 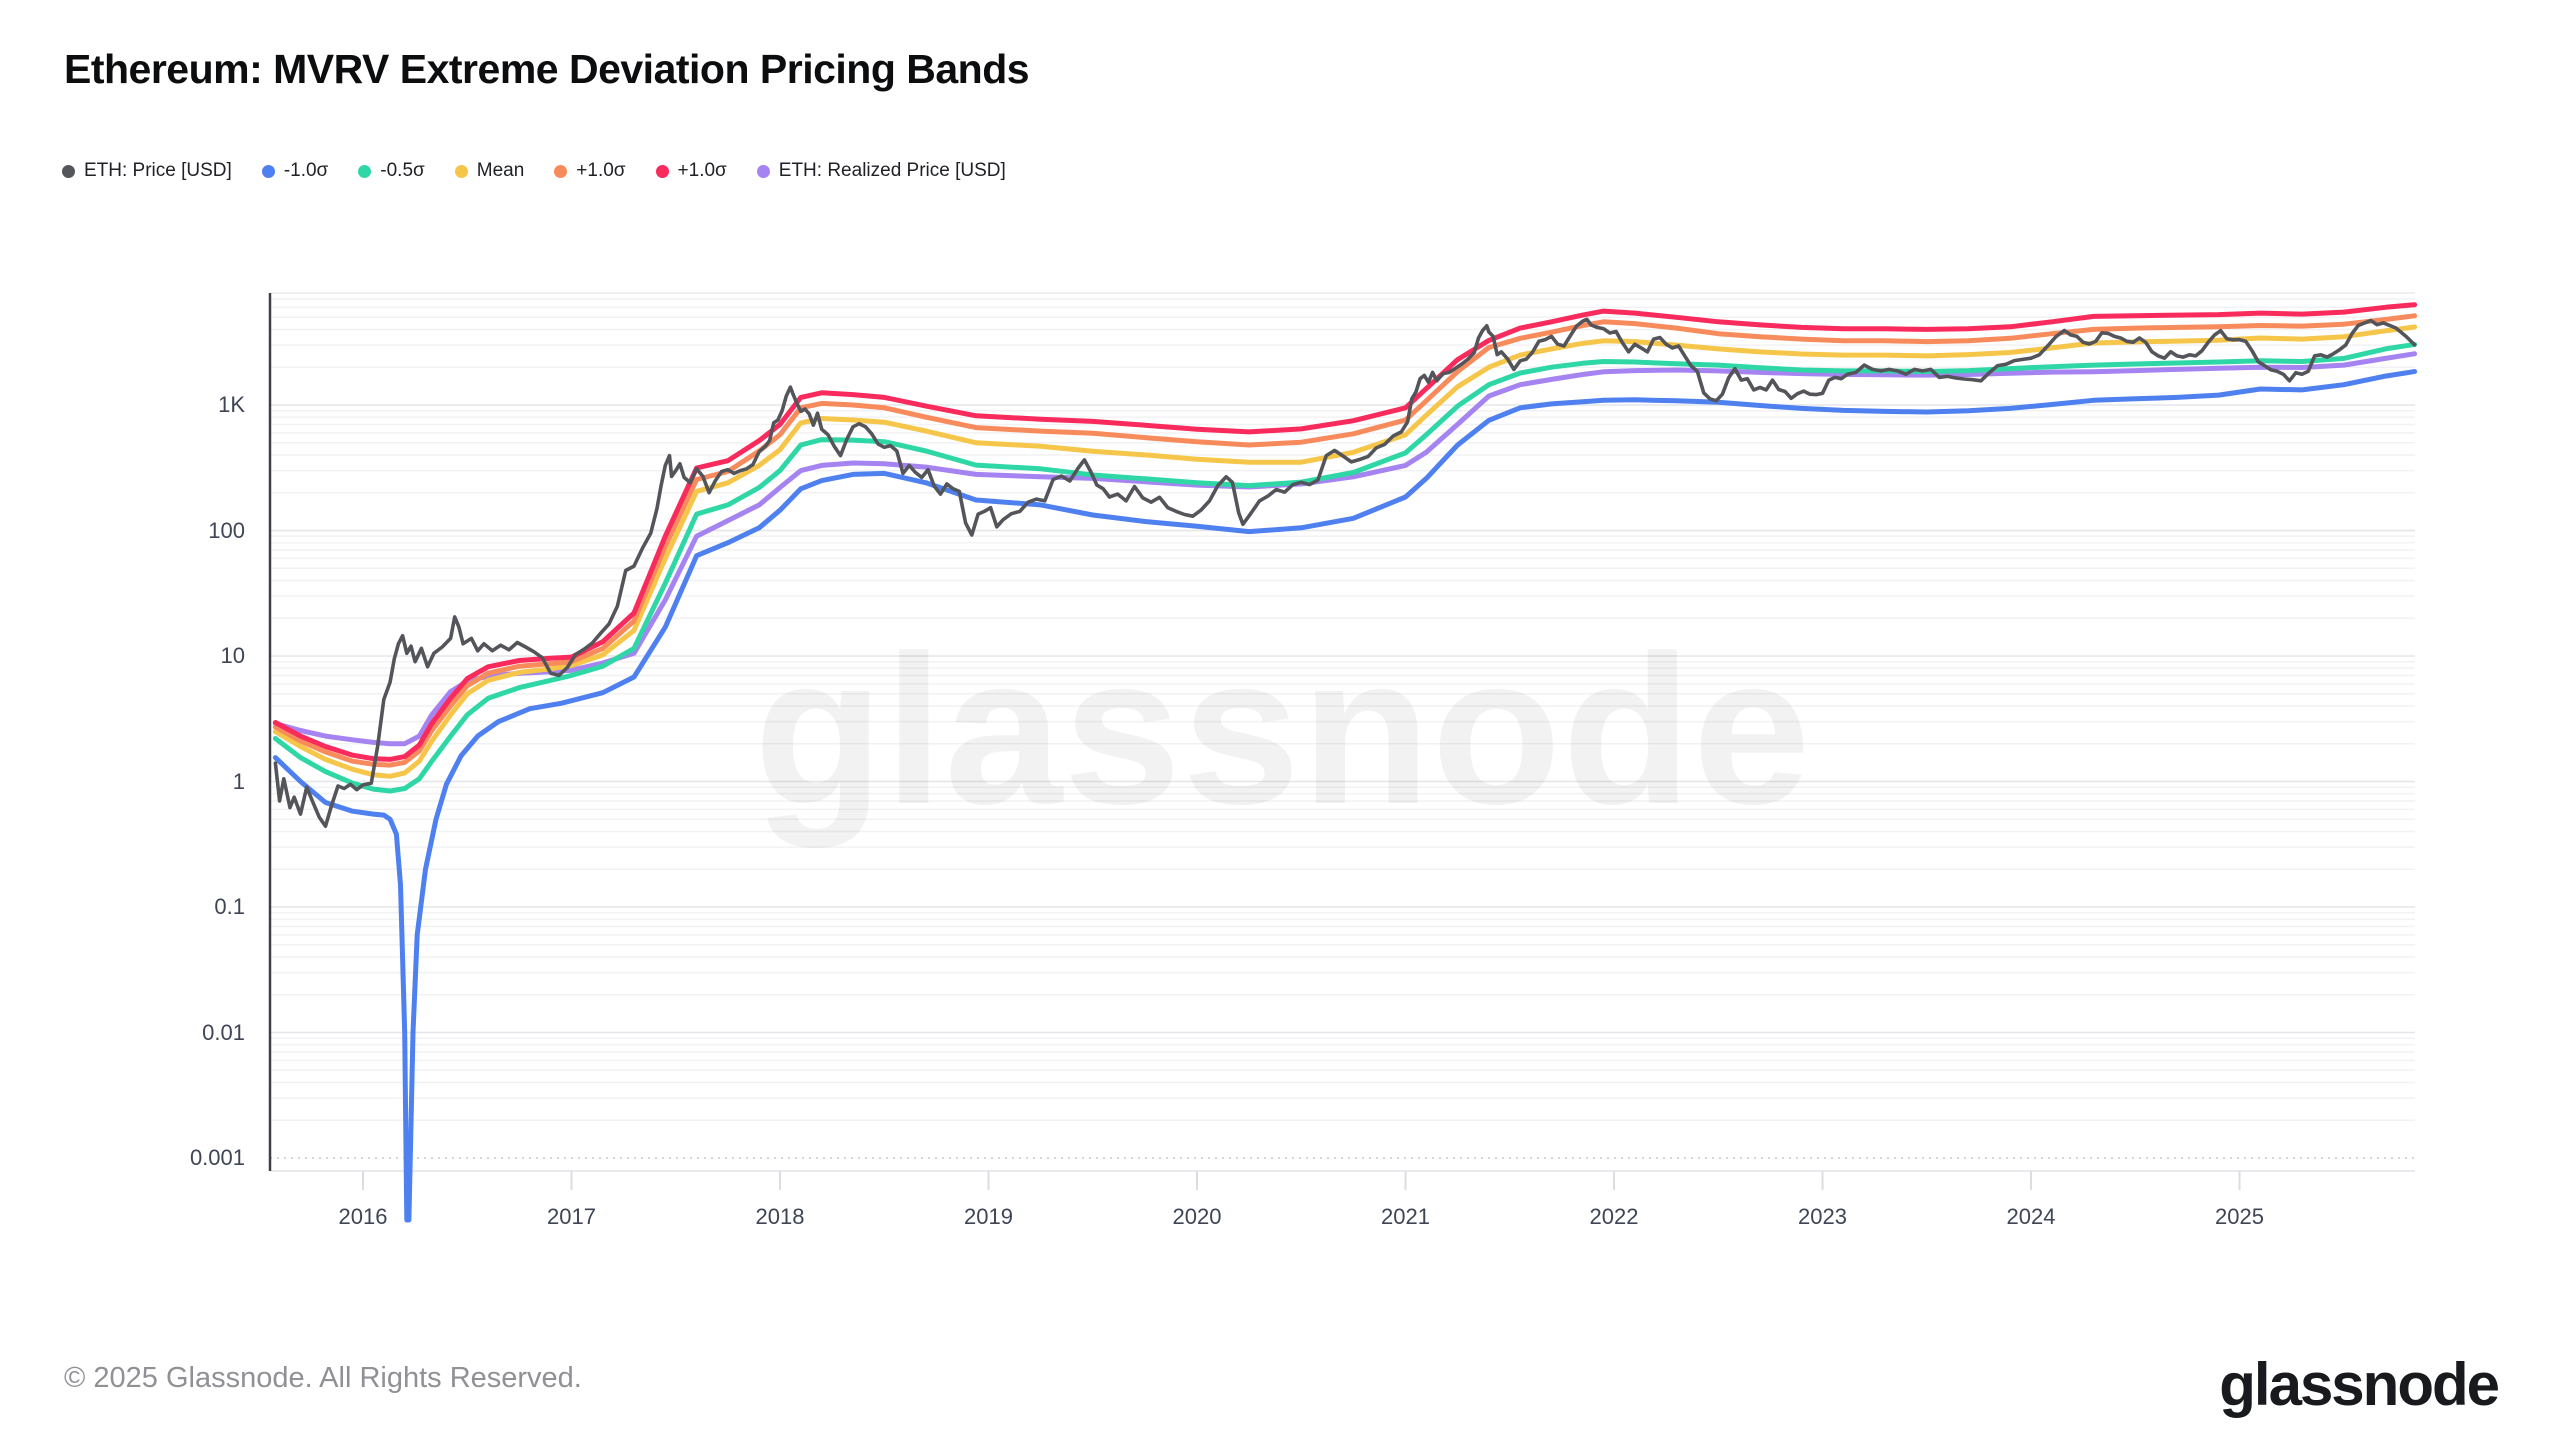 I want to click on x-axis-label: 2020, so click(x=1197, y=1216).